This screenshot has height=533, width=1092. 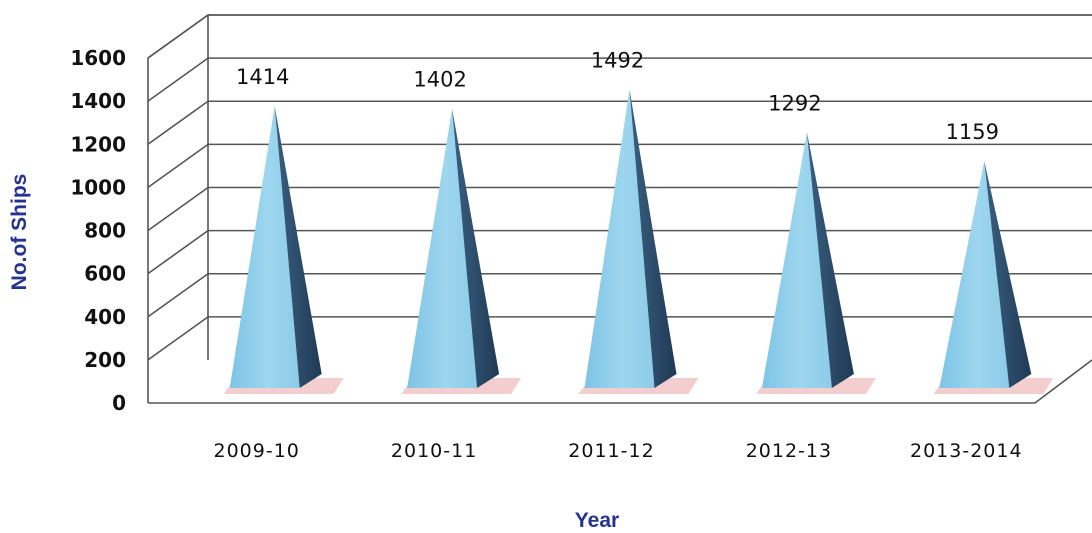 I want to click on x-tick-label: 2009-10, so click(x=257, y=451).